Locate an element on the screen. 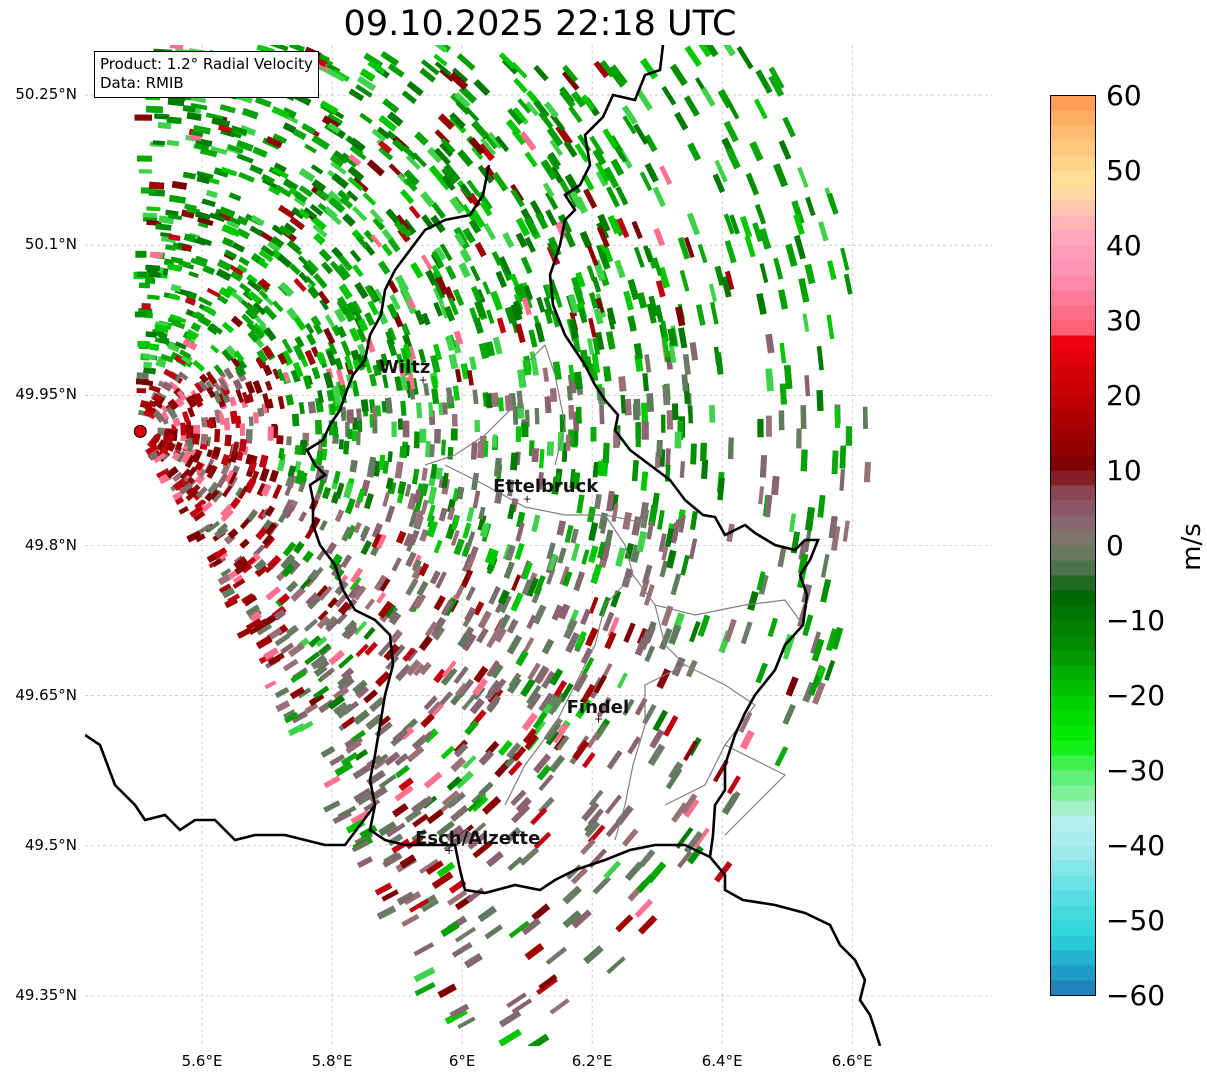  radar-site-marker is located at coordinates (140, 431).